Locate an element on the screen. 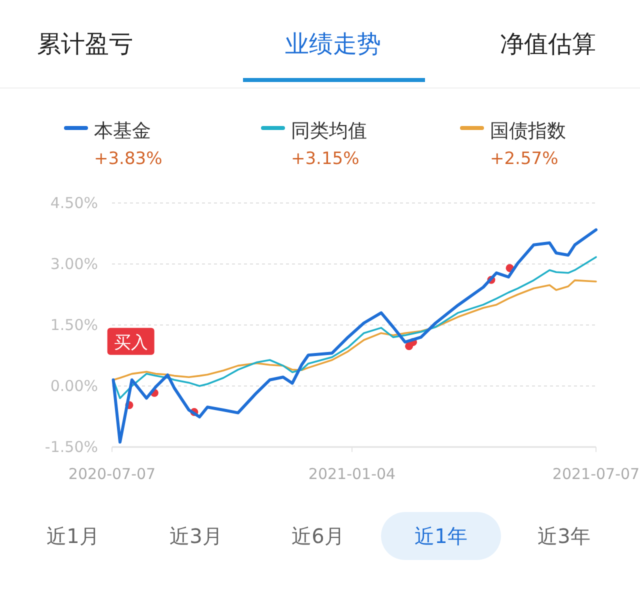 The width and height of the screenshot is (640, 591). text: 累计盈亏 is located at coordinates (85, 44).